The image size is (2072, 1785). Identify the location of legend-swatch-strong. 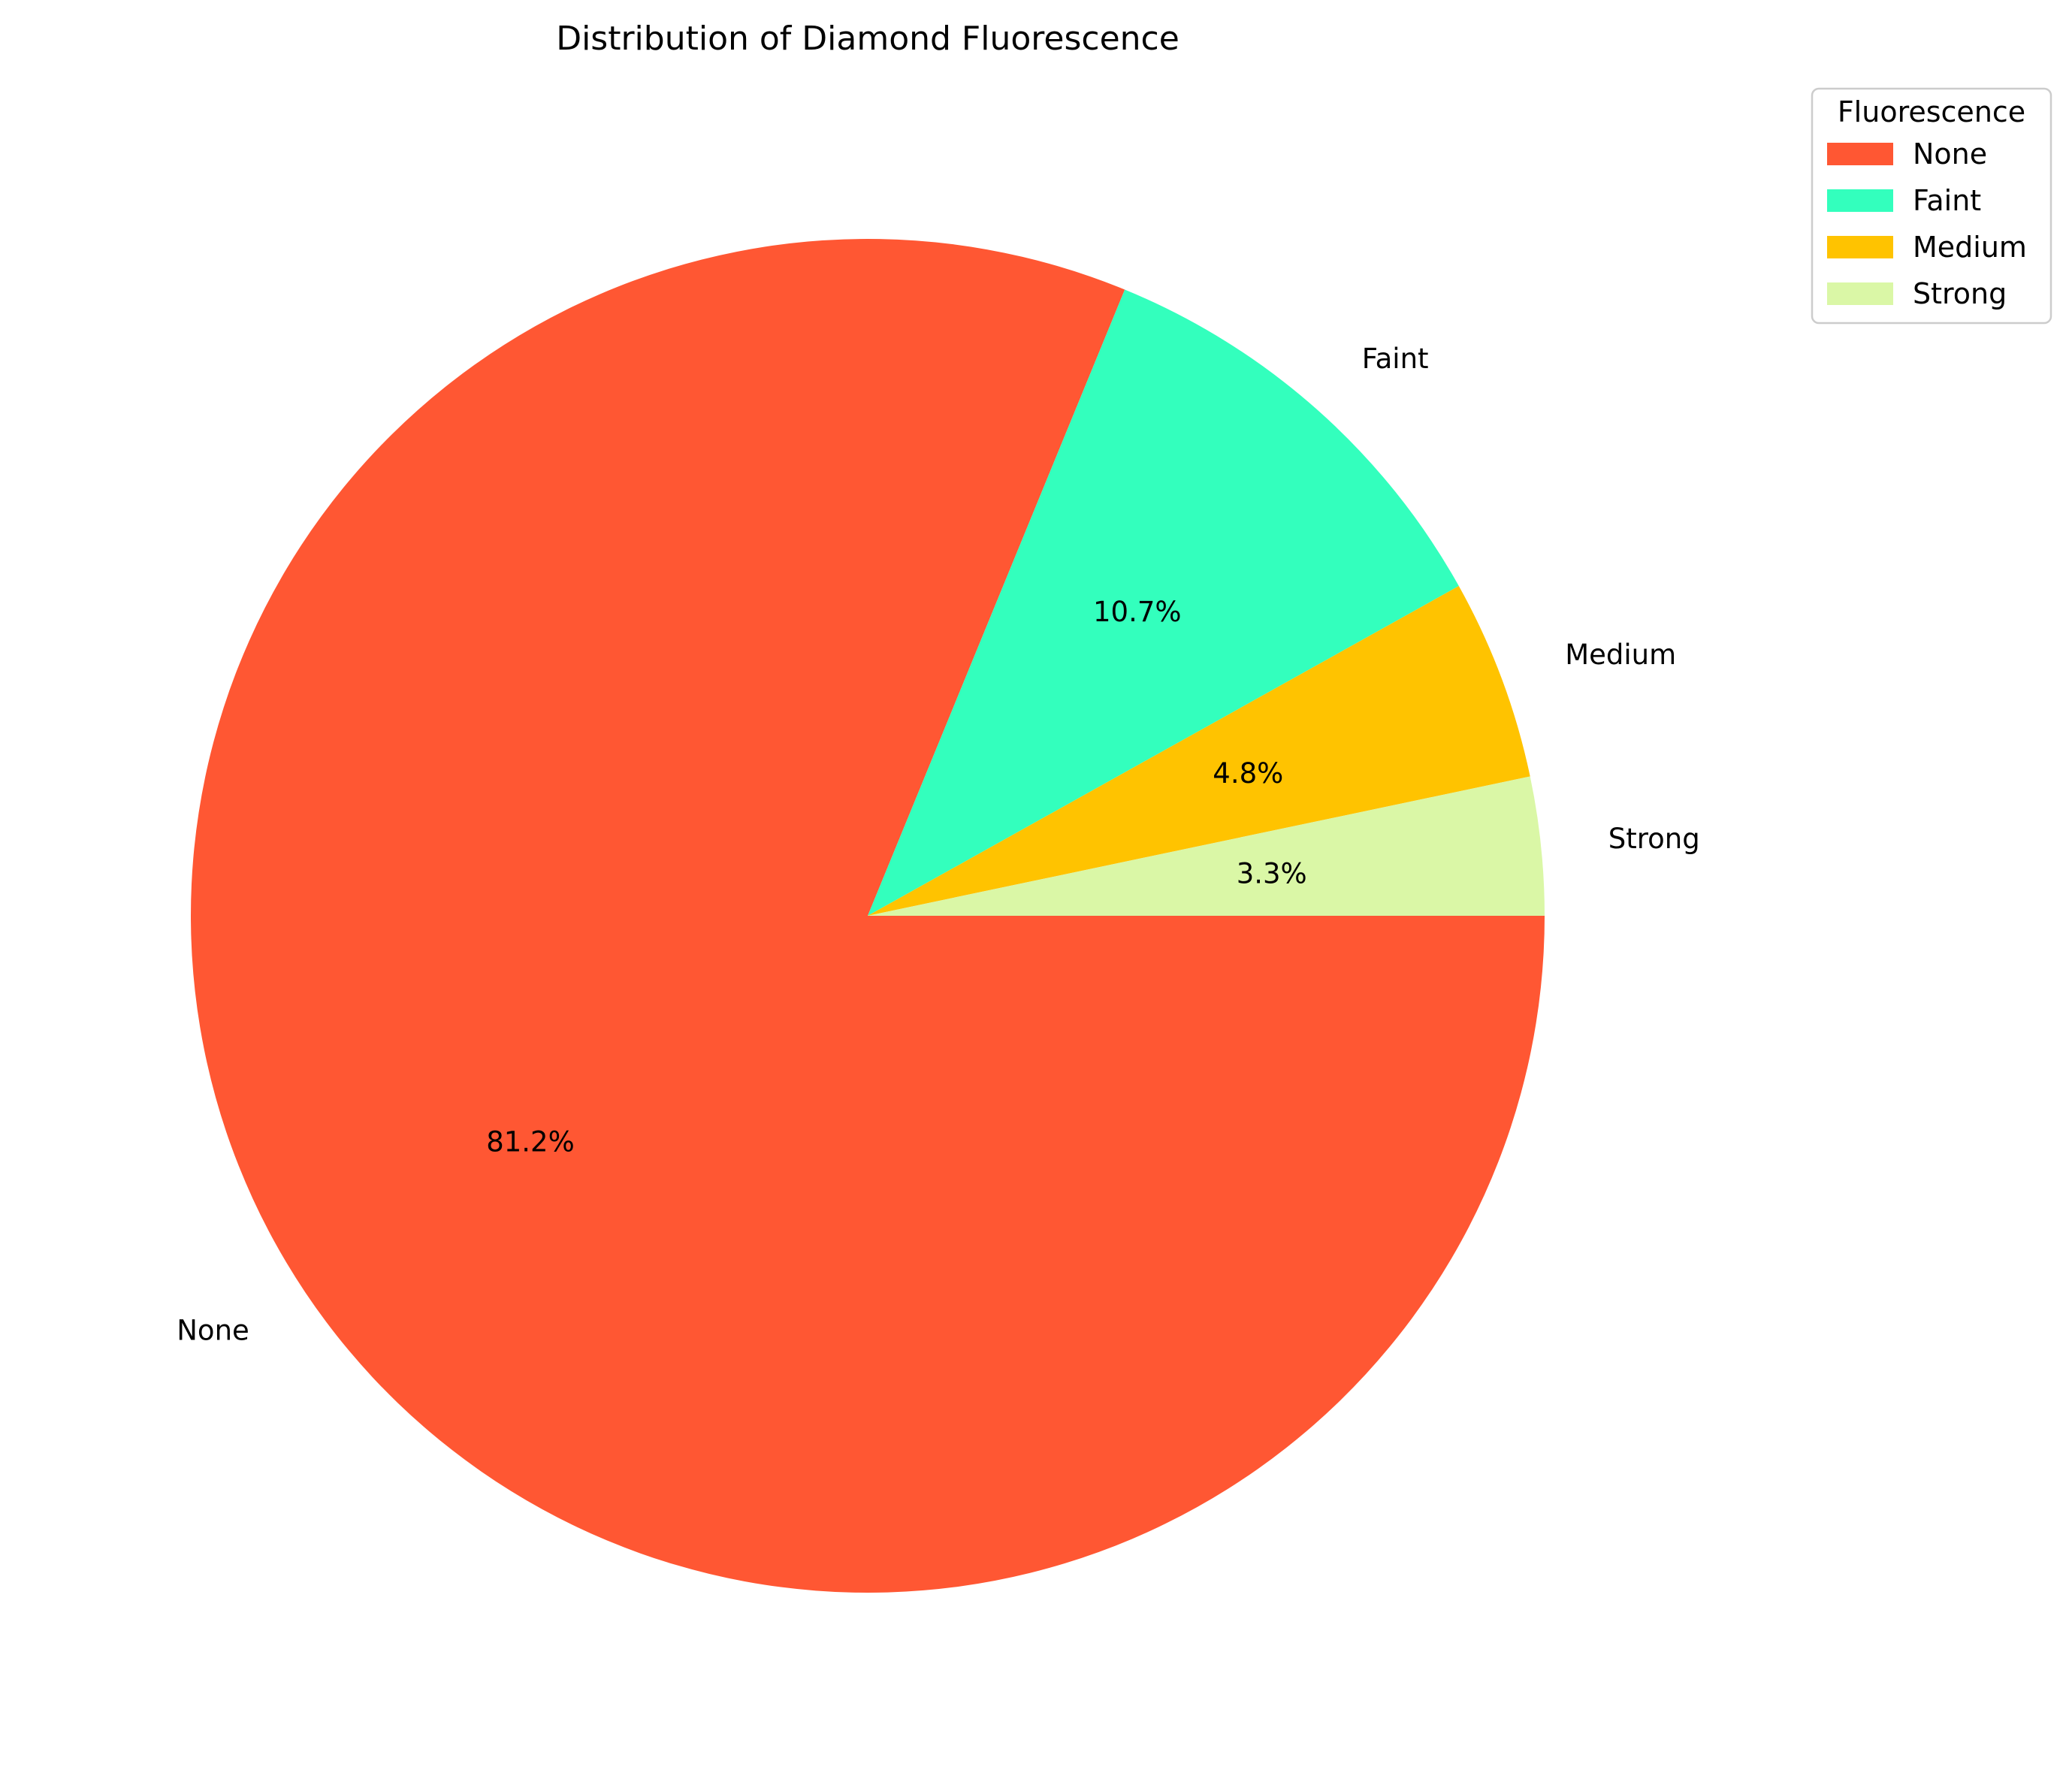
(1860, 293).